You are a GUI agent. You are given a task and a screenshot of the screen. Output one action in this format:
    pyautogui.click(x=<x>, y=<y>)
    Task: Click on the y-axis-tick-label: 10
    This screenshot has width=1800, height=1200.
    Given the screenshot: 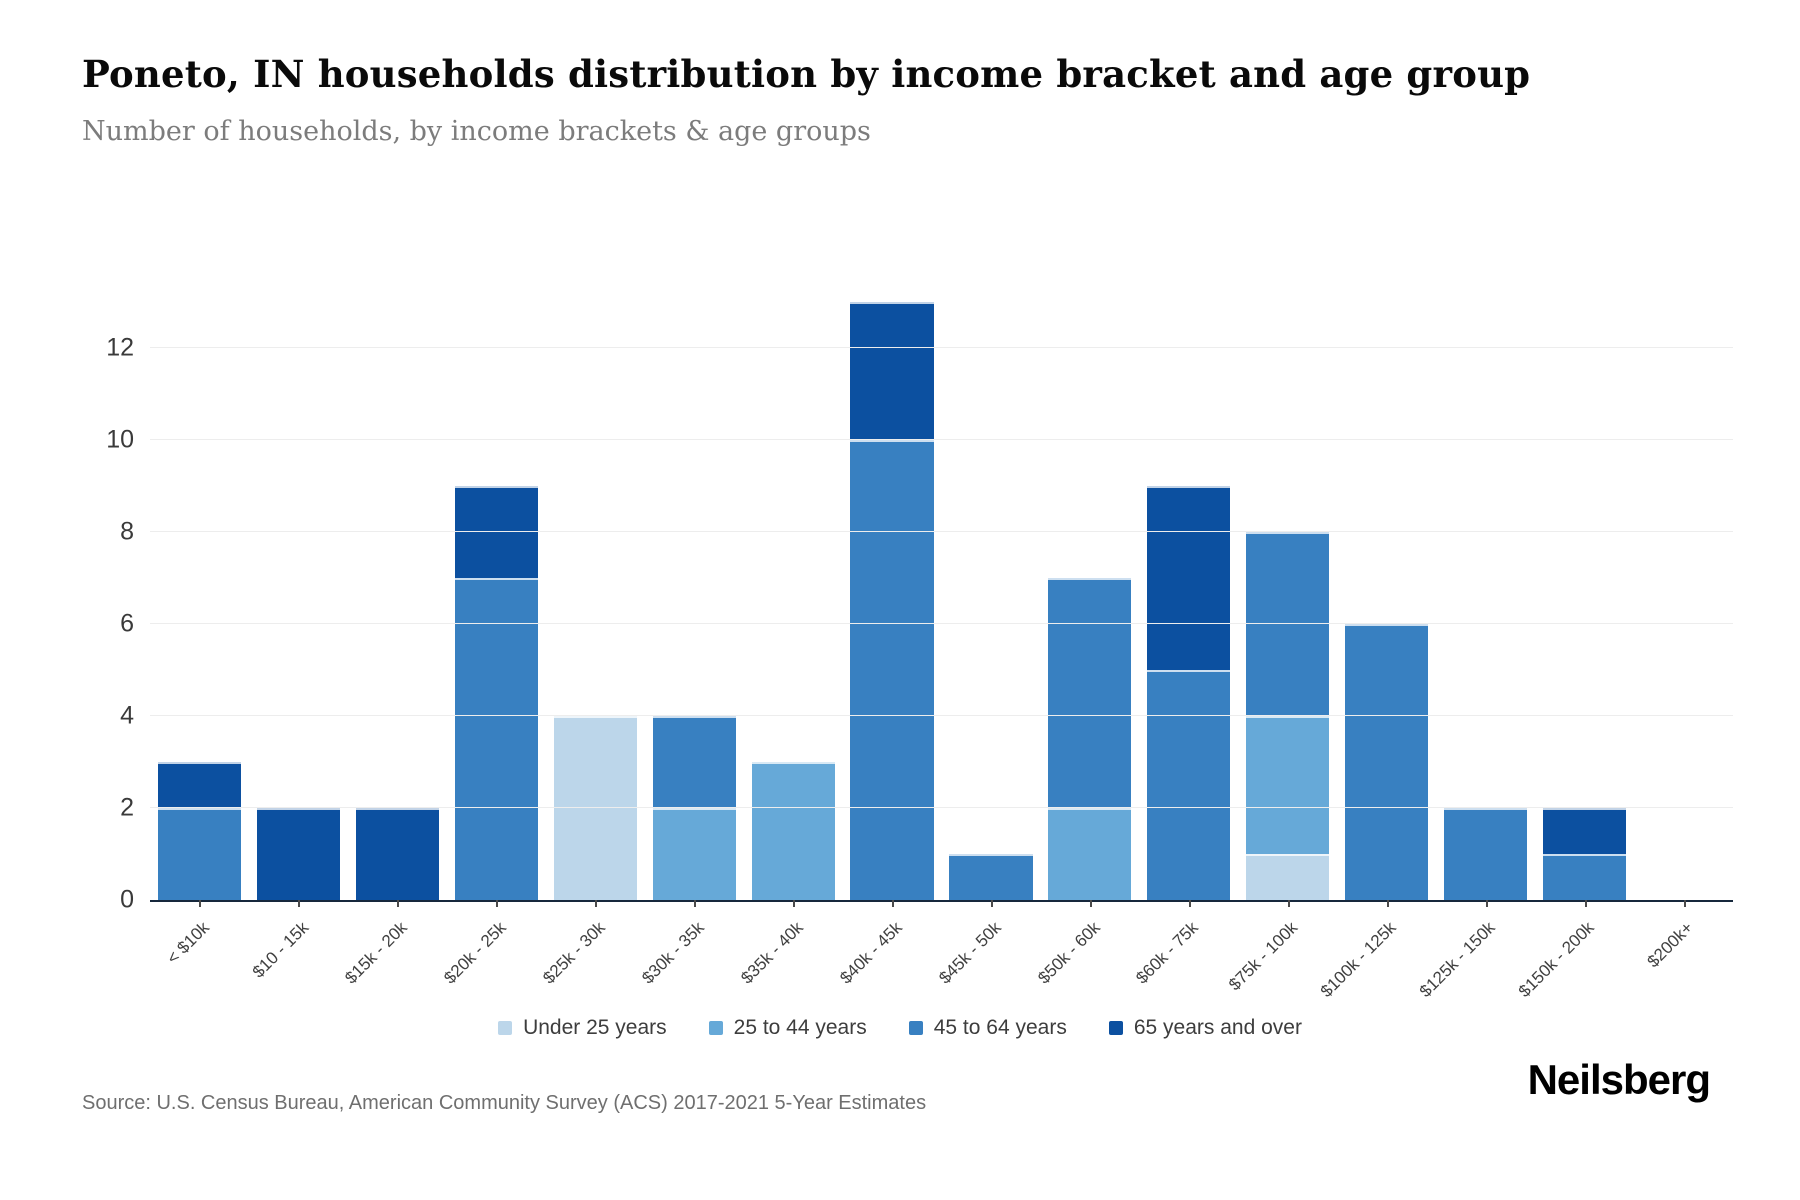 What is the action you would take?
    pyautogui.click(x=120, y=439)
    